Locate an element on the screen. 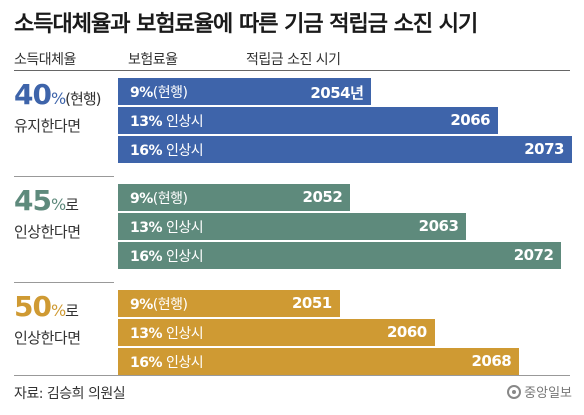  bar-1-0-year-label: 2052 is located at coordinates (322, 197).